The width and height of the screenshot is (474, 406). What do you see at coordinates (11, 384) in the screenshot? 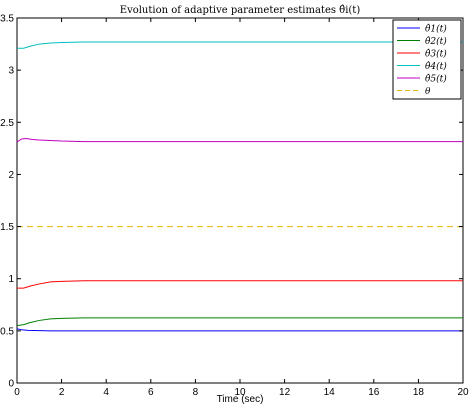
I see `y-tick-label: 0` at bounding box center [11, 384].